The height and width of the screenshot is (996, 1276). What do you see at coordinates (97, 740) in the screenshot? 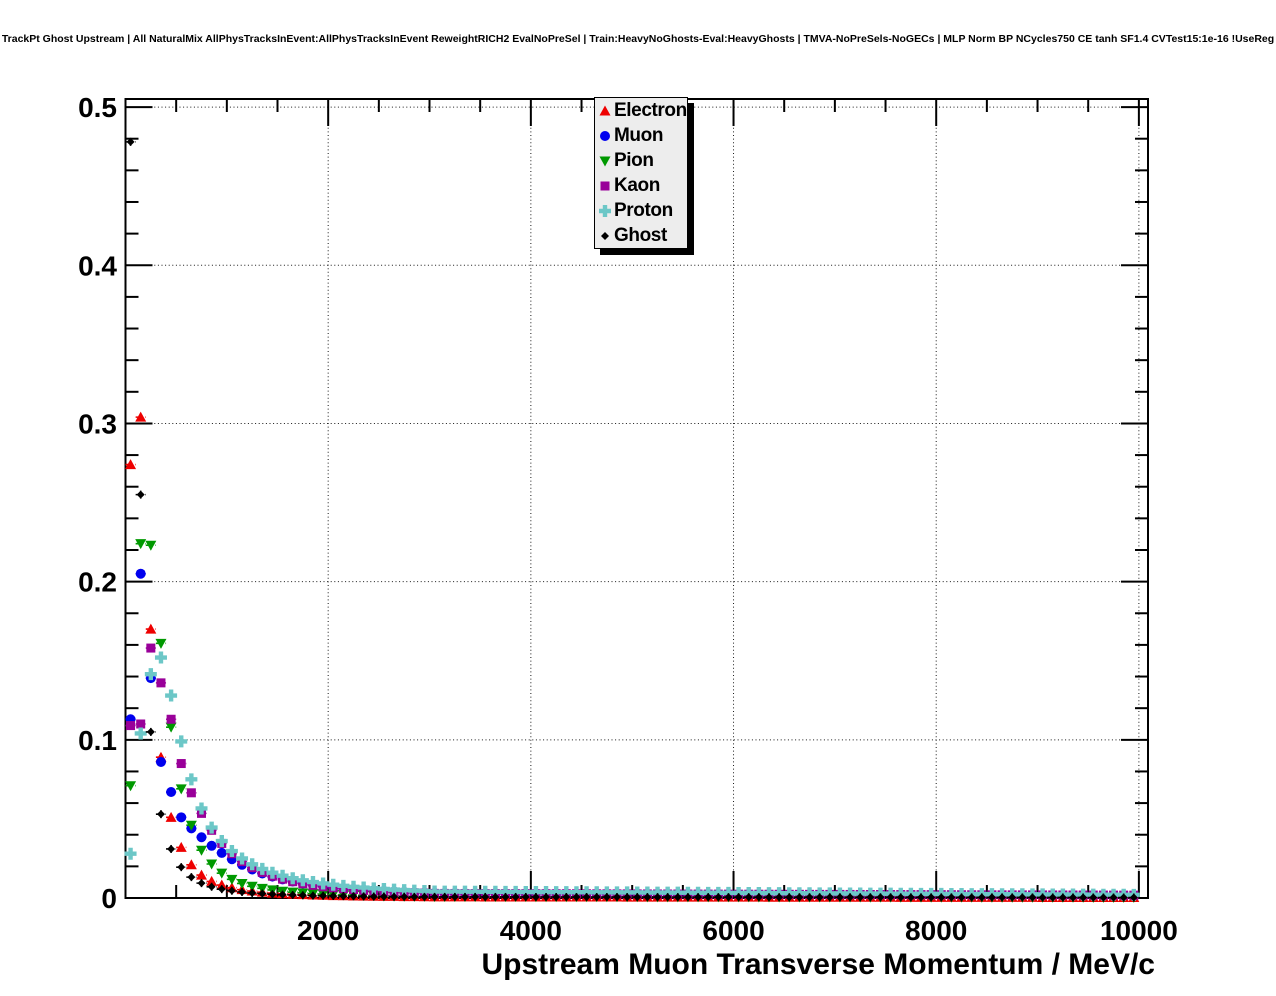
I see `svg-text: 0.1` at bounding box center [97, 740].